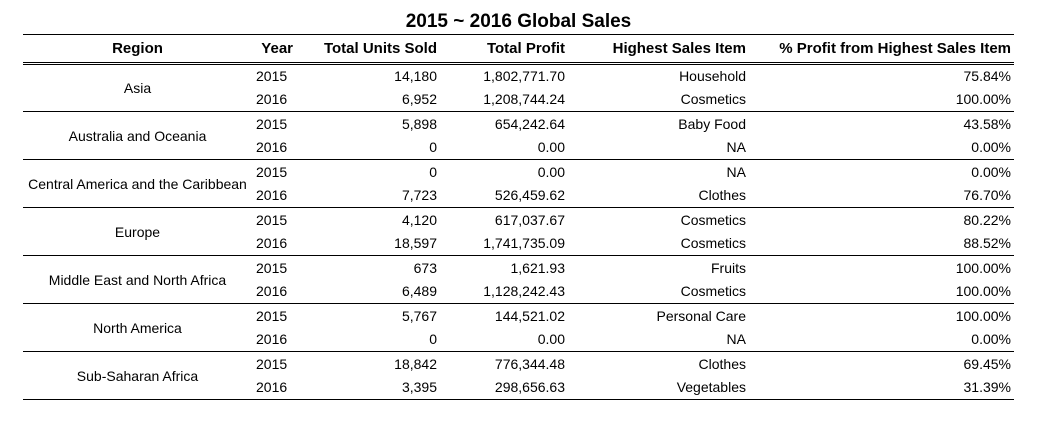  I want to click on units-cell: 5,898, so click(419, 123).